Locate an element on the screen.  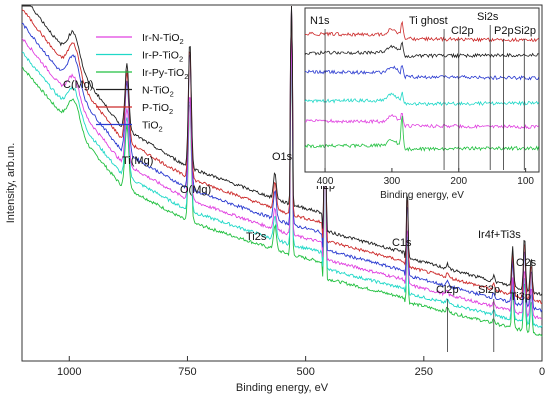
inset-peak-label: Si2s is located at coordinates (488, 17).